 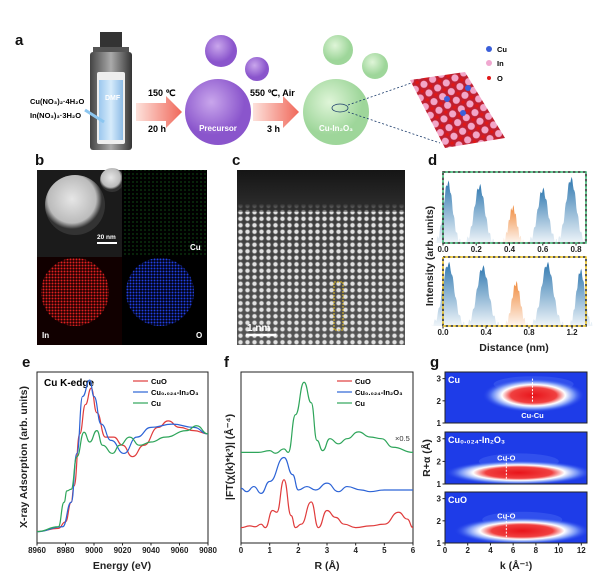 I want to click on panel-b: b 20 nm Cu In O, so click(x=121, y=248).